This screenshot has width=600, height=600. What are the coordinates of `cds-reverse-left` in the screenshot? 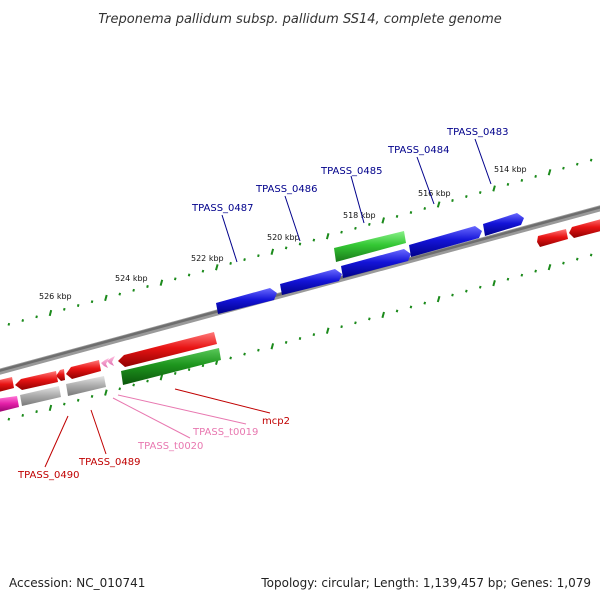 It's located at (7, 385).